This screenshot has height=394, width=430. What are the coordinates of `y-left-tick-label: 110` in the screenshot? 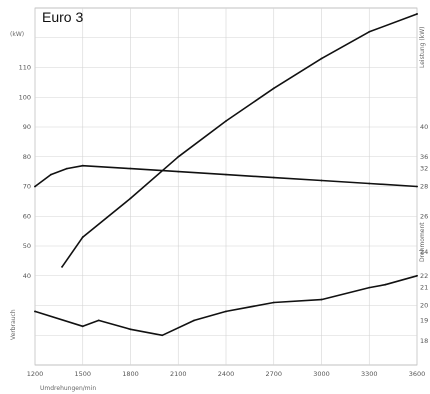 It's located at (25, 68).